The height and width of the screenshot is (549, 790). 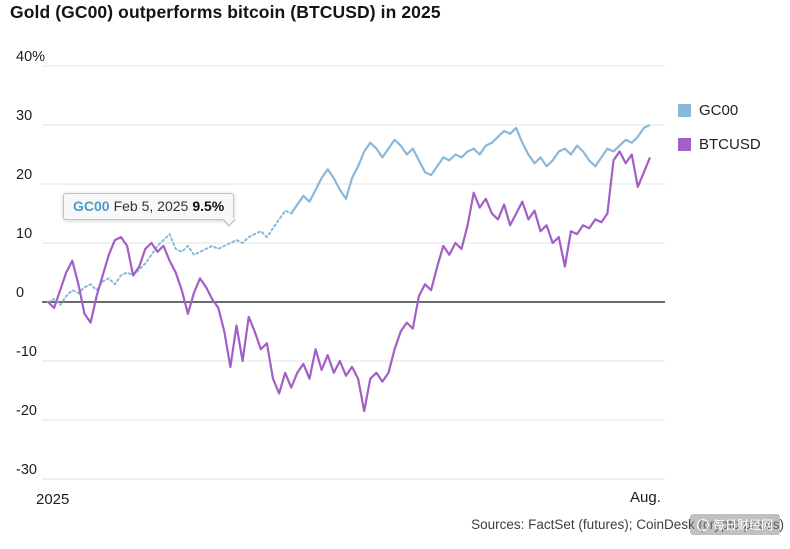 What do you see at coordinates (702, 524) in the screenshot?
I see `watermark-logo-icon` at bounding box center [702, 524].